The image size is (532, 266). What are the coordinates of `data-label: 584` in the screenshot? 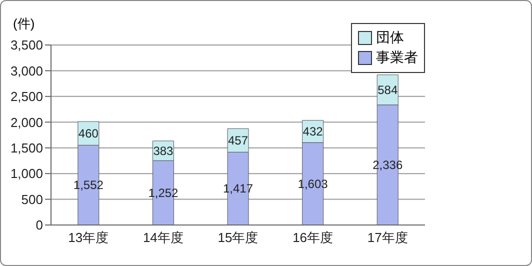 It's located at (388, 89).